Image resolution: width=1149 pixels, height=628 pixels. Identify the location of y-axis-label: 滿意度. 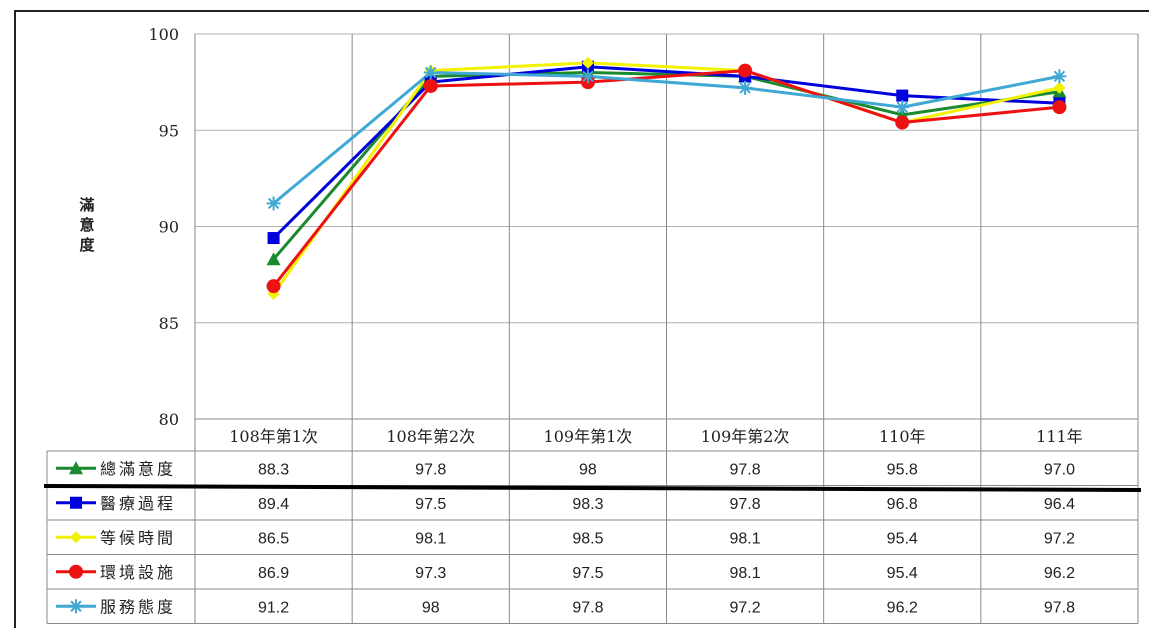
(87, 225).